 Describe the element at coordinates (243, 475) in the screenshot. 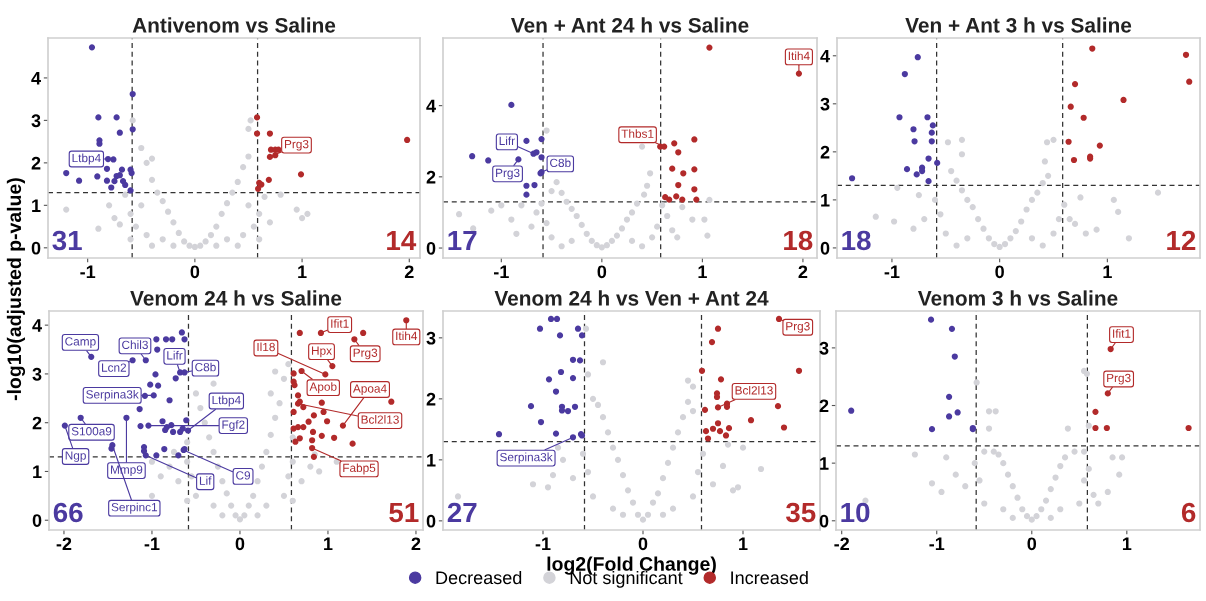

I see `annotation: C9` at that location.